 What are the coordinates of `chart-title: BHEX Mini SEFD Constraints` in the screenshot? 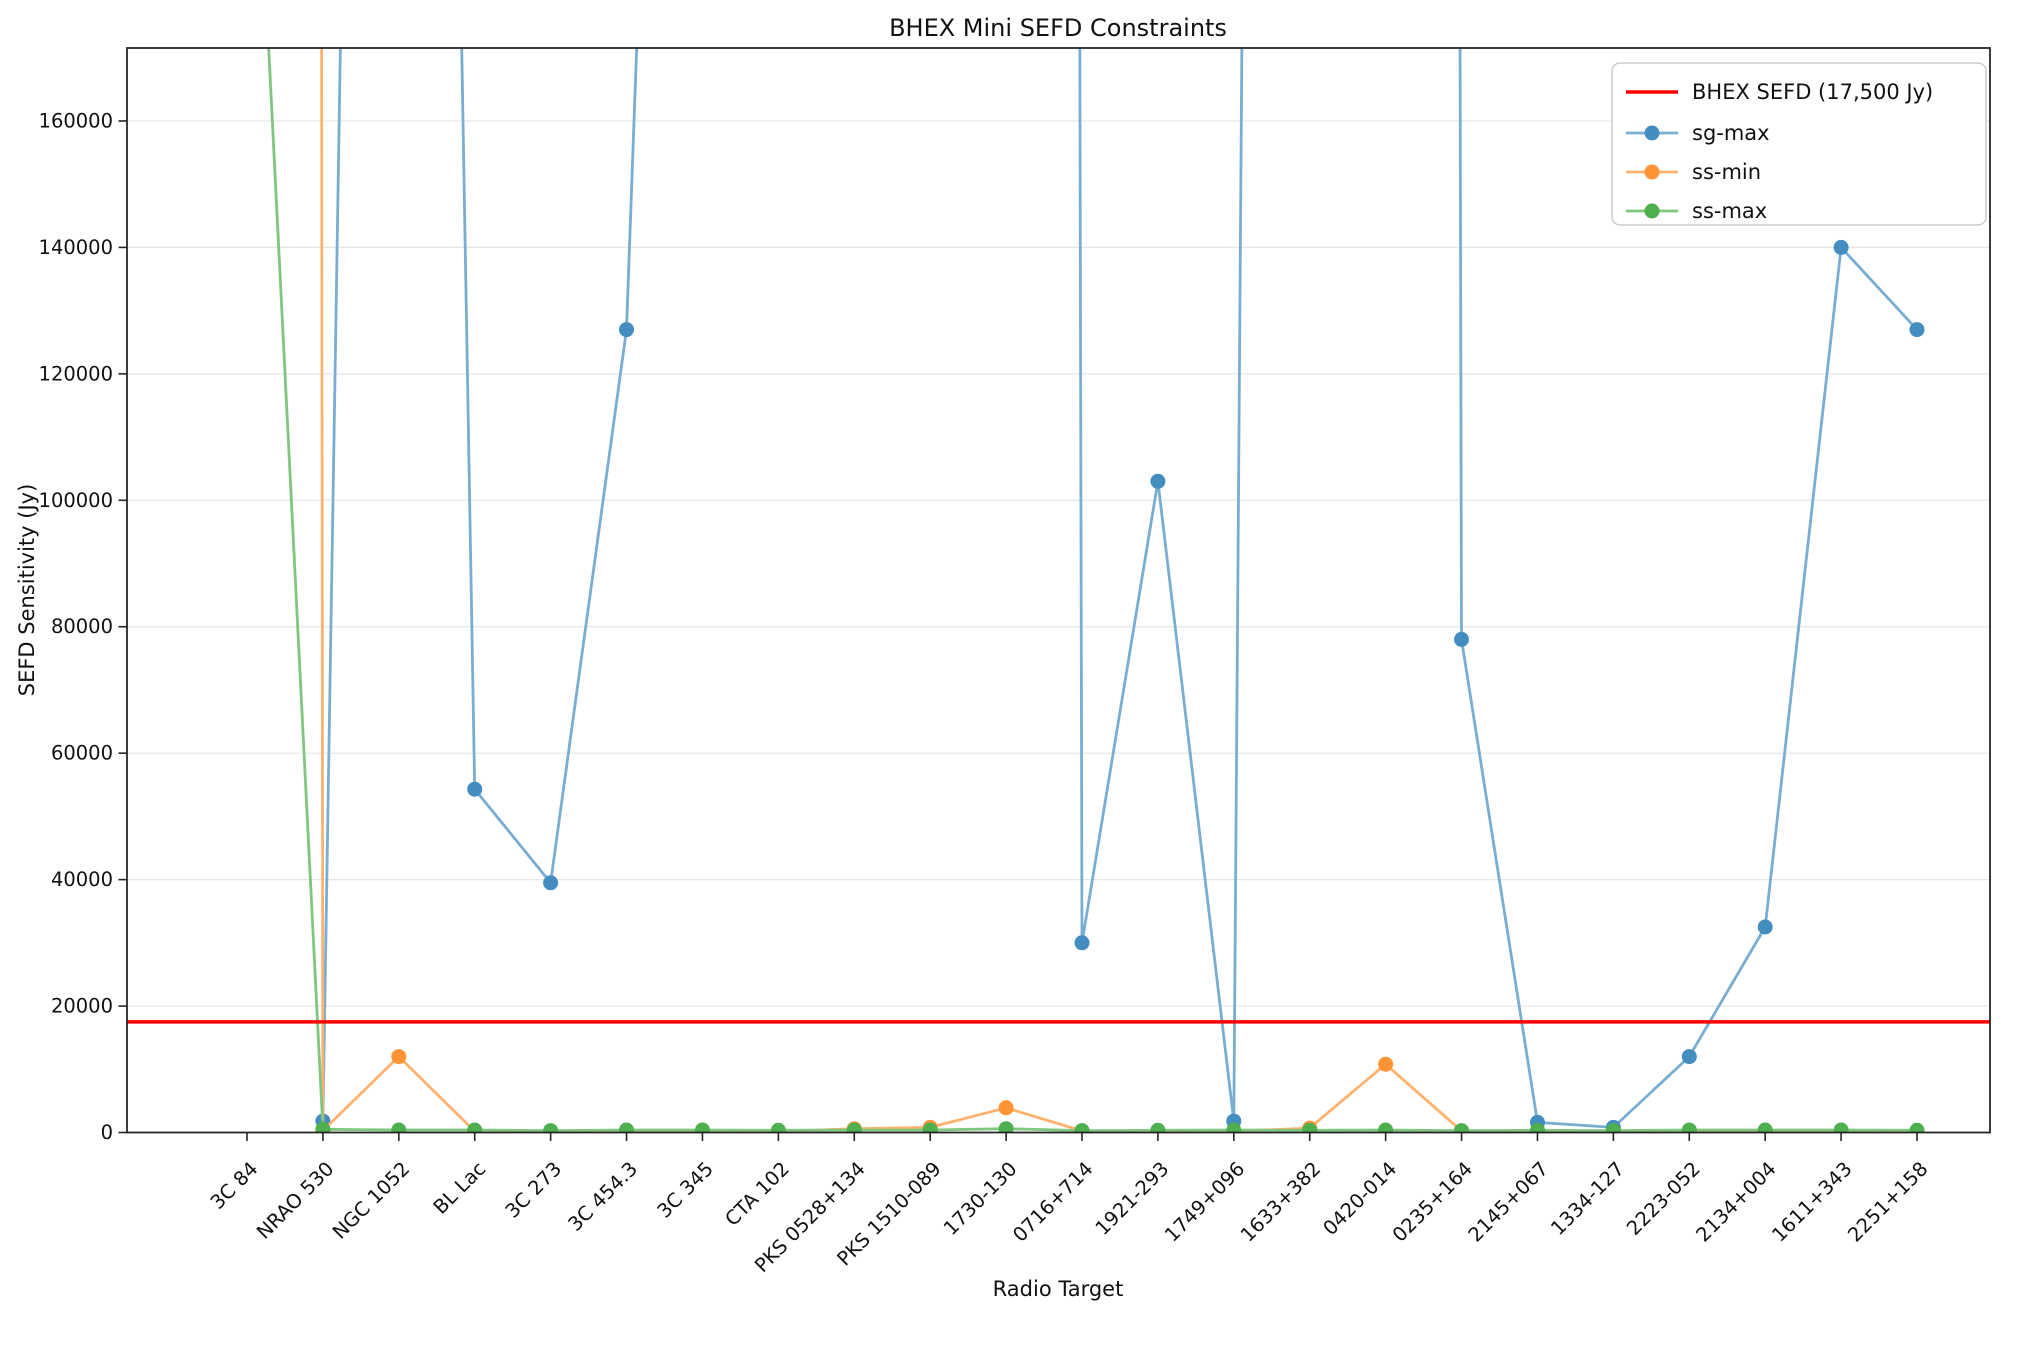 It's located at (1058, 28).